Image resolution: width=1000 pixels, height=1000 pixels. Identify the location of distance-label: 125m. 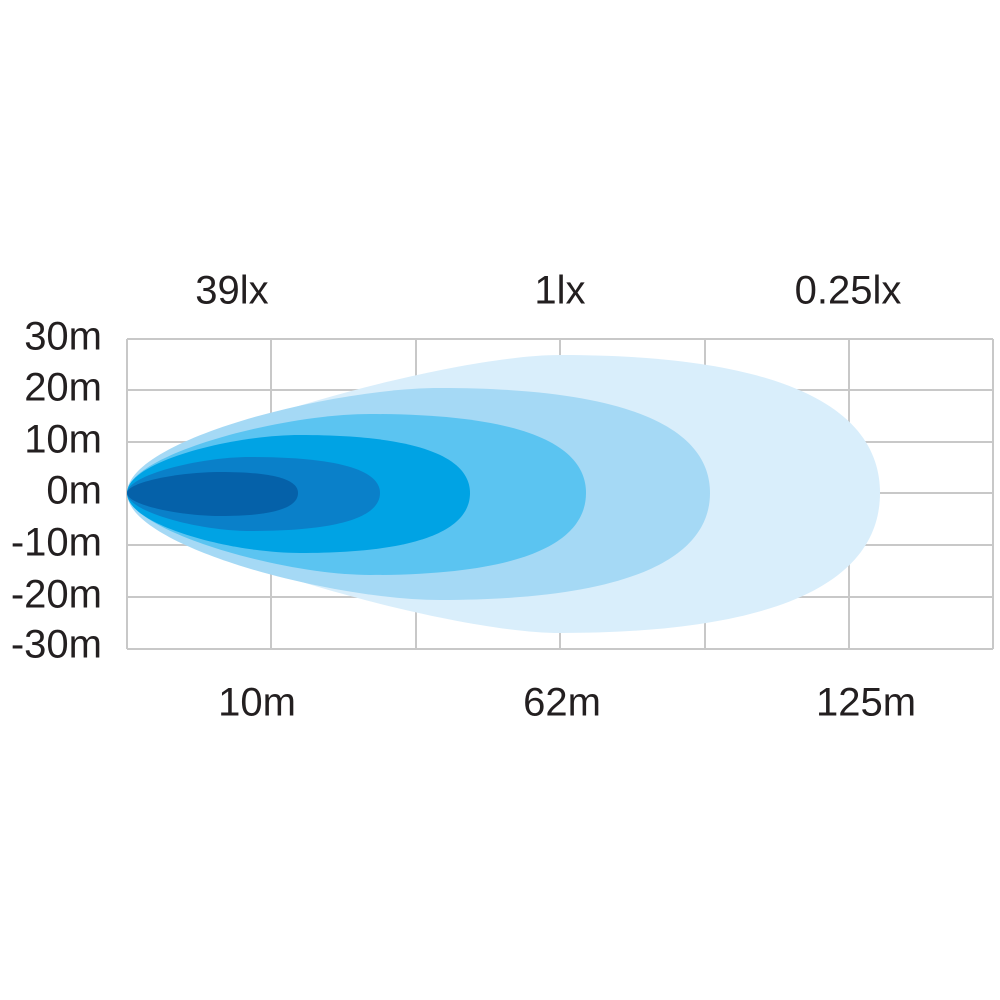
(866, 703).